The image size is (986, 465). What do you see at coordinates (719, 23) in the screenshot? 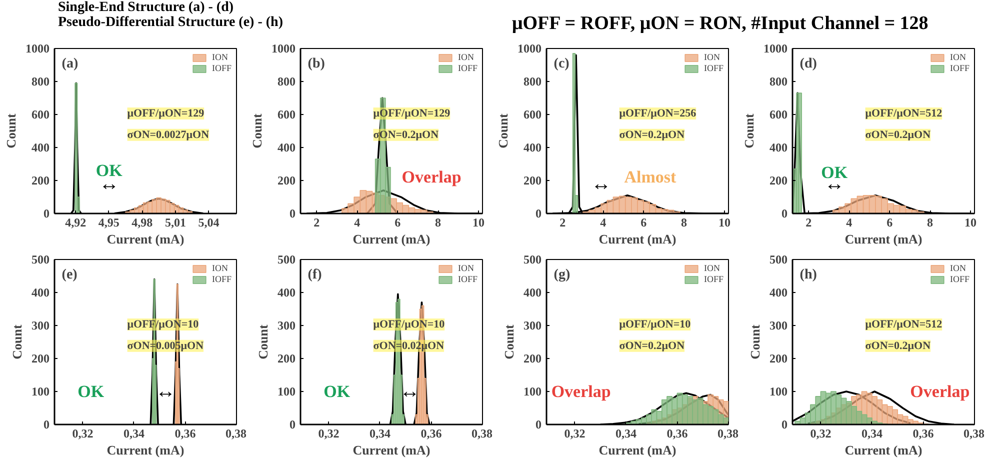
I see `chart-subtitle: μOFF = ROFF, μON = RON, #Input Channel = 128` at bounding box center [719, 23].